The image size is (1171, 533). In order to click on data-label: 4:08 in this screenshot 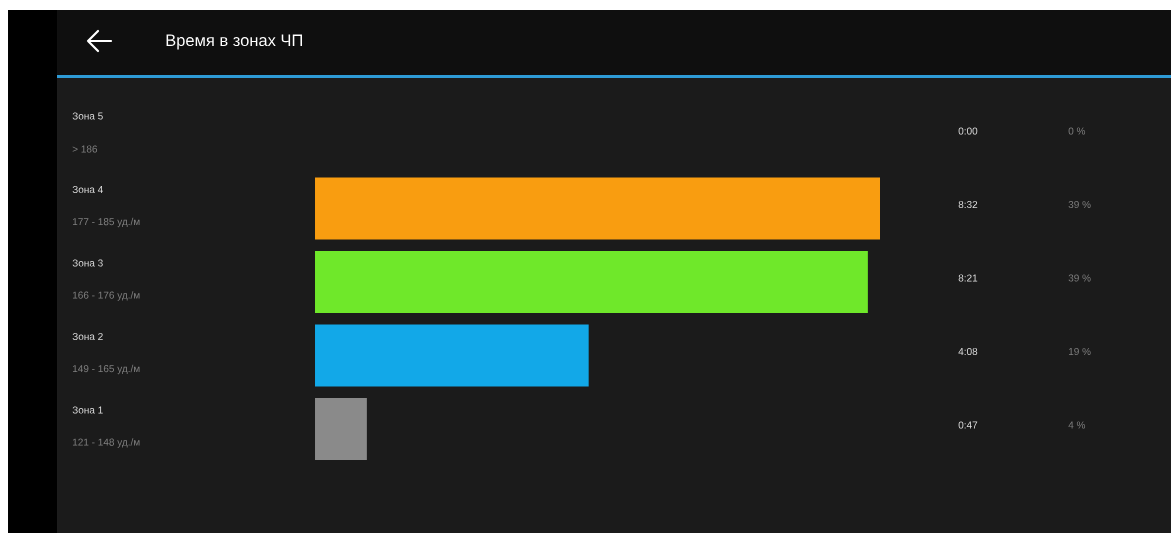, I will do `click(968, 351)`.